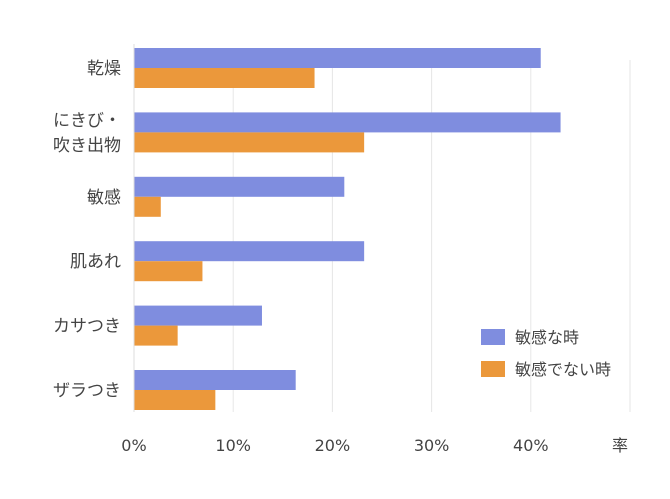 The width and height of the screenshot is (670, 499). I want to click on category-label: ザラつき, so click(87, 391).